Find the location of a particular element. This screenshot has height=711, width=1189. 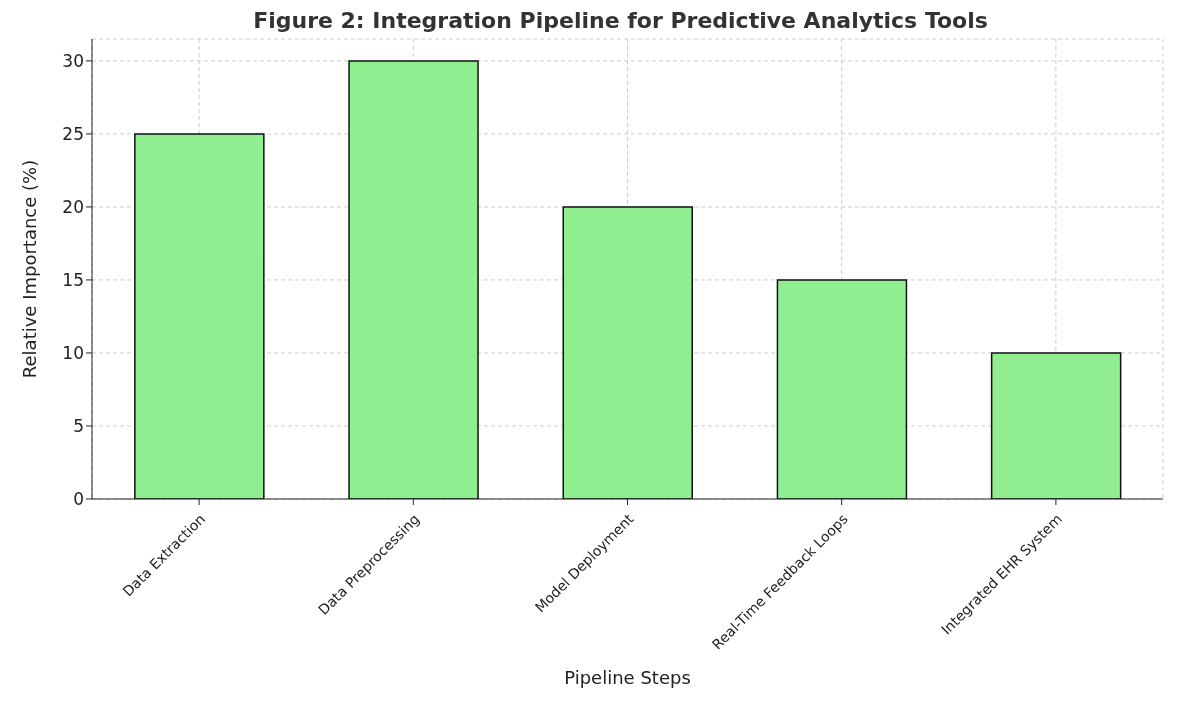

y-tick-label: 30 is located at coordinates (73, 60).